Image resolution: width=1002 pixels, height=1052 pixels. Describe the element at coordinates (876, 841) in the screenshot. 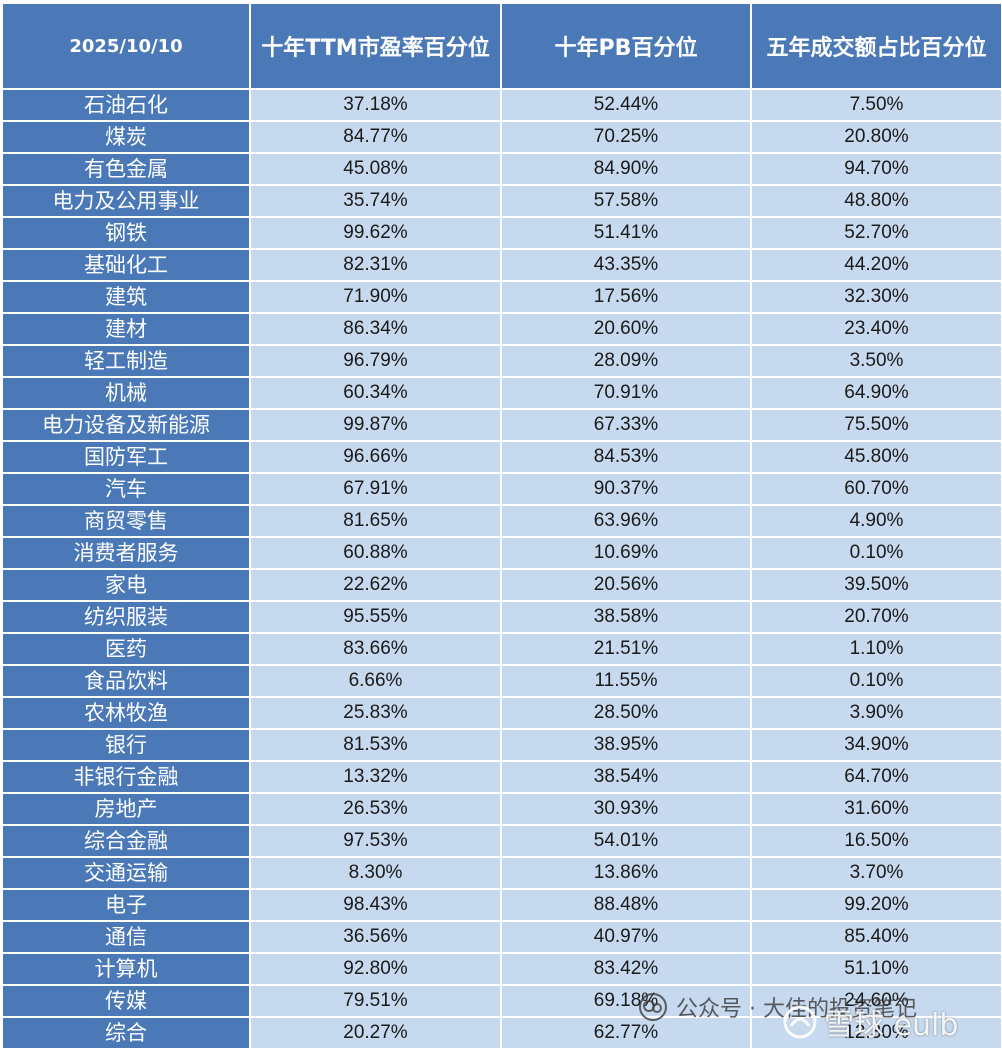

I see `turnover-share-percentile-cell: 16.50%` at that location.